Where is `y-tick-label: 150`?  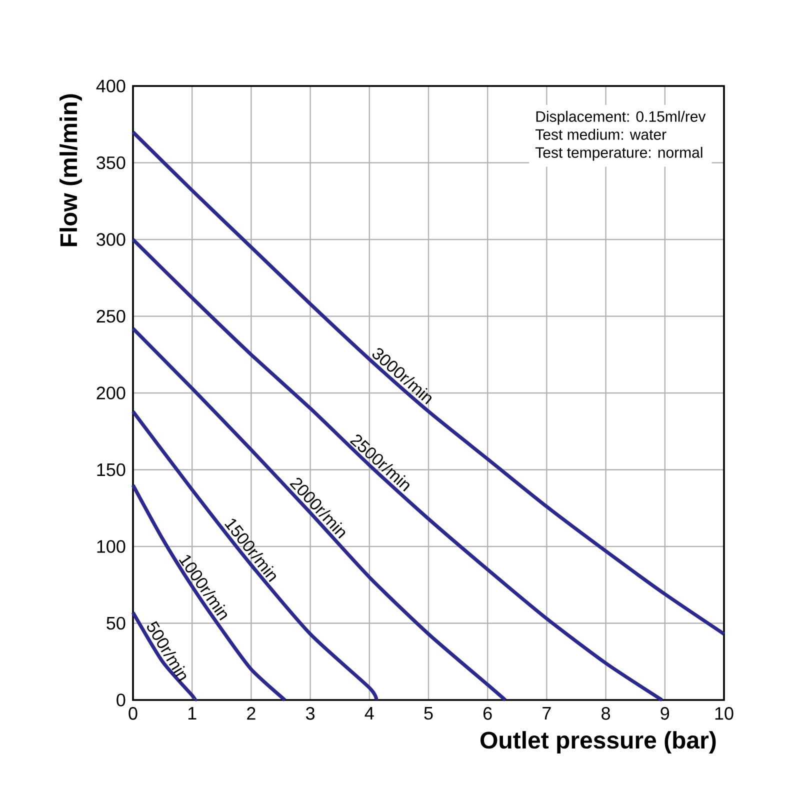 y-tick-label: 150 is located at coordinates (111, 469).